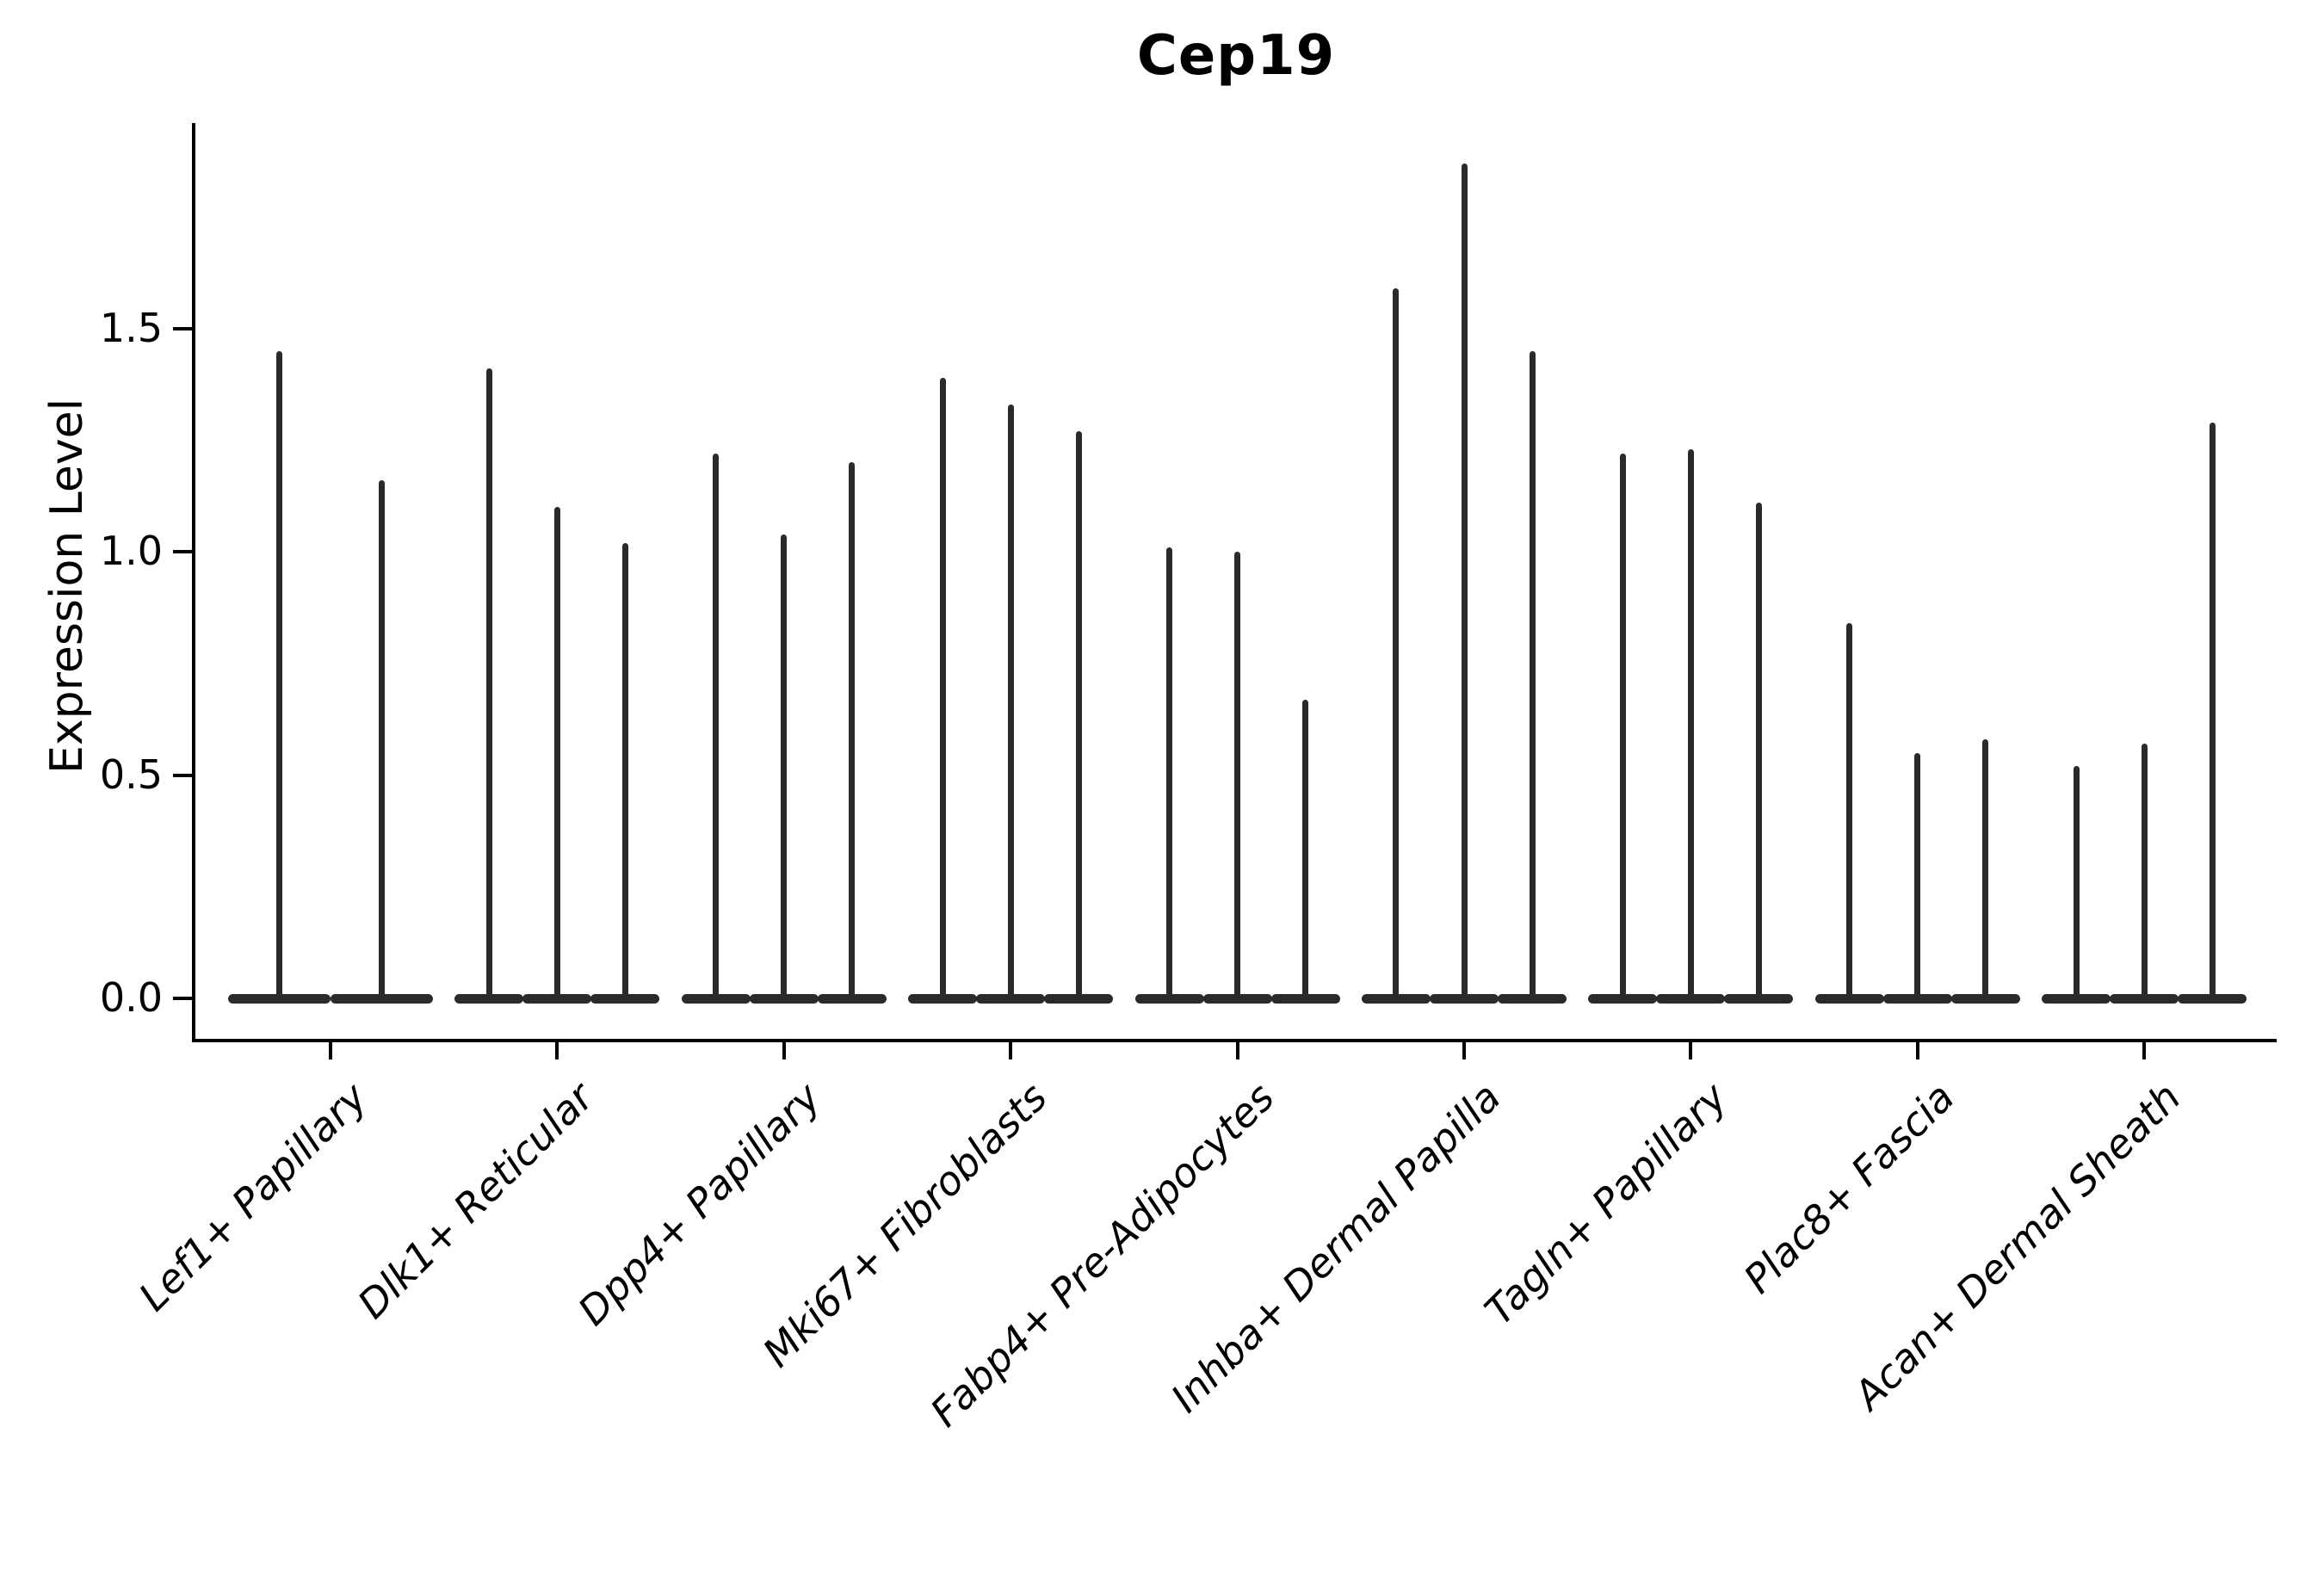  I want to click on chart-title: Cep19, so click(1236, 56).